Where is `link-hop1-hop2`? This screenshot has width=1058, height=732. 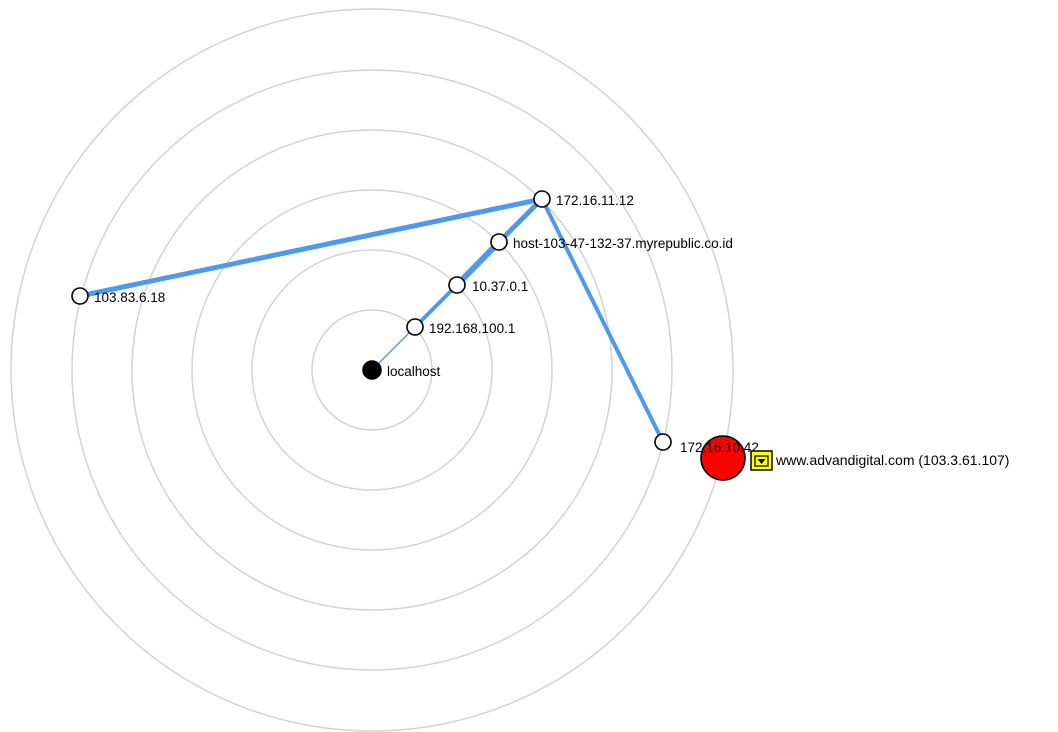
link-hop1-hop2 is located at coordinates (436, 306).